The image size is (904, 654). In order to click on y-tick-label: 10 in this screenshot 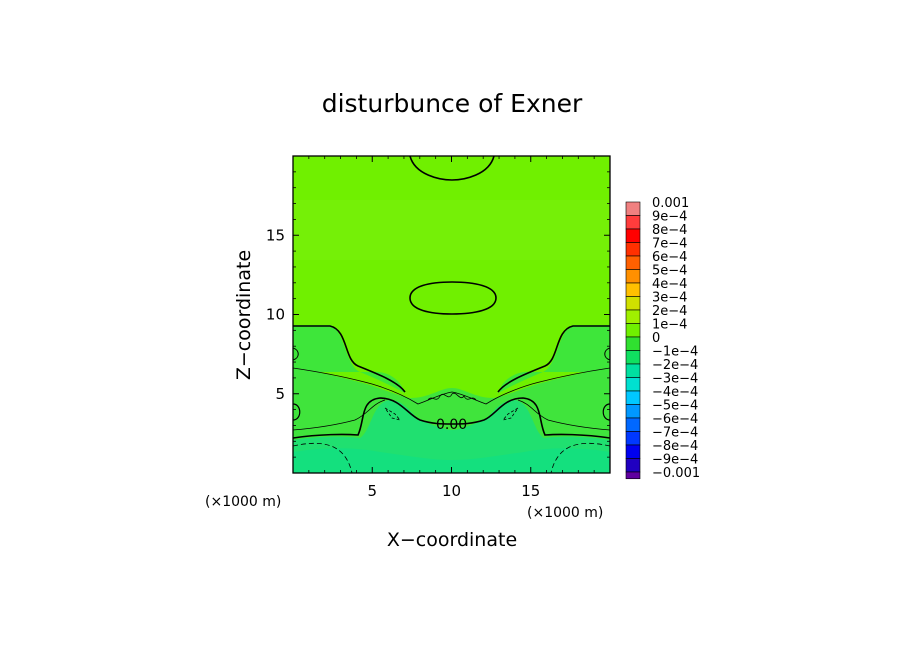, I will do `click(275, 315)`.